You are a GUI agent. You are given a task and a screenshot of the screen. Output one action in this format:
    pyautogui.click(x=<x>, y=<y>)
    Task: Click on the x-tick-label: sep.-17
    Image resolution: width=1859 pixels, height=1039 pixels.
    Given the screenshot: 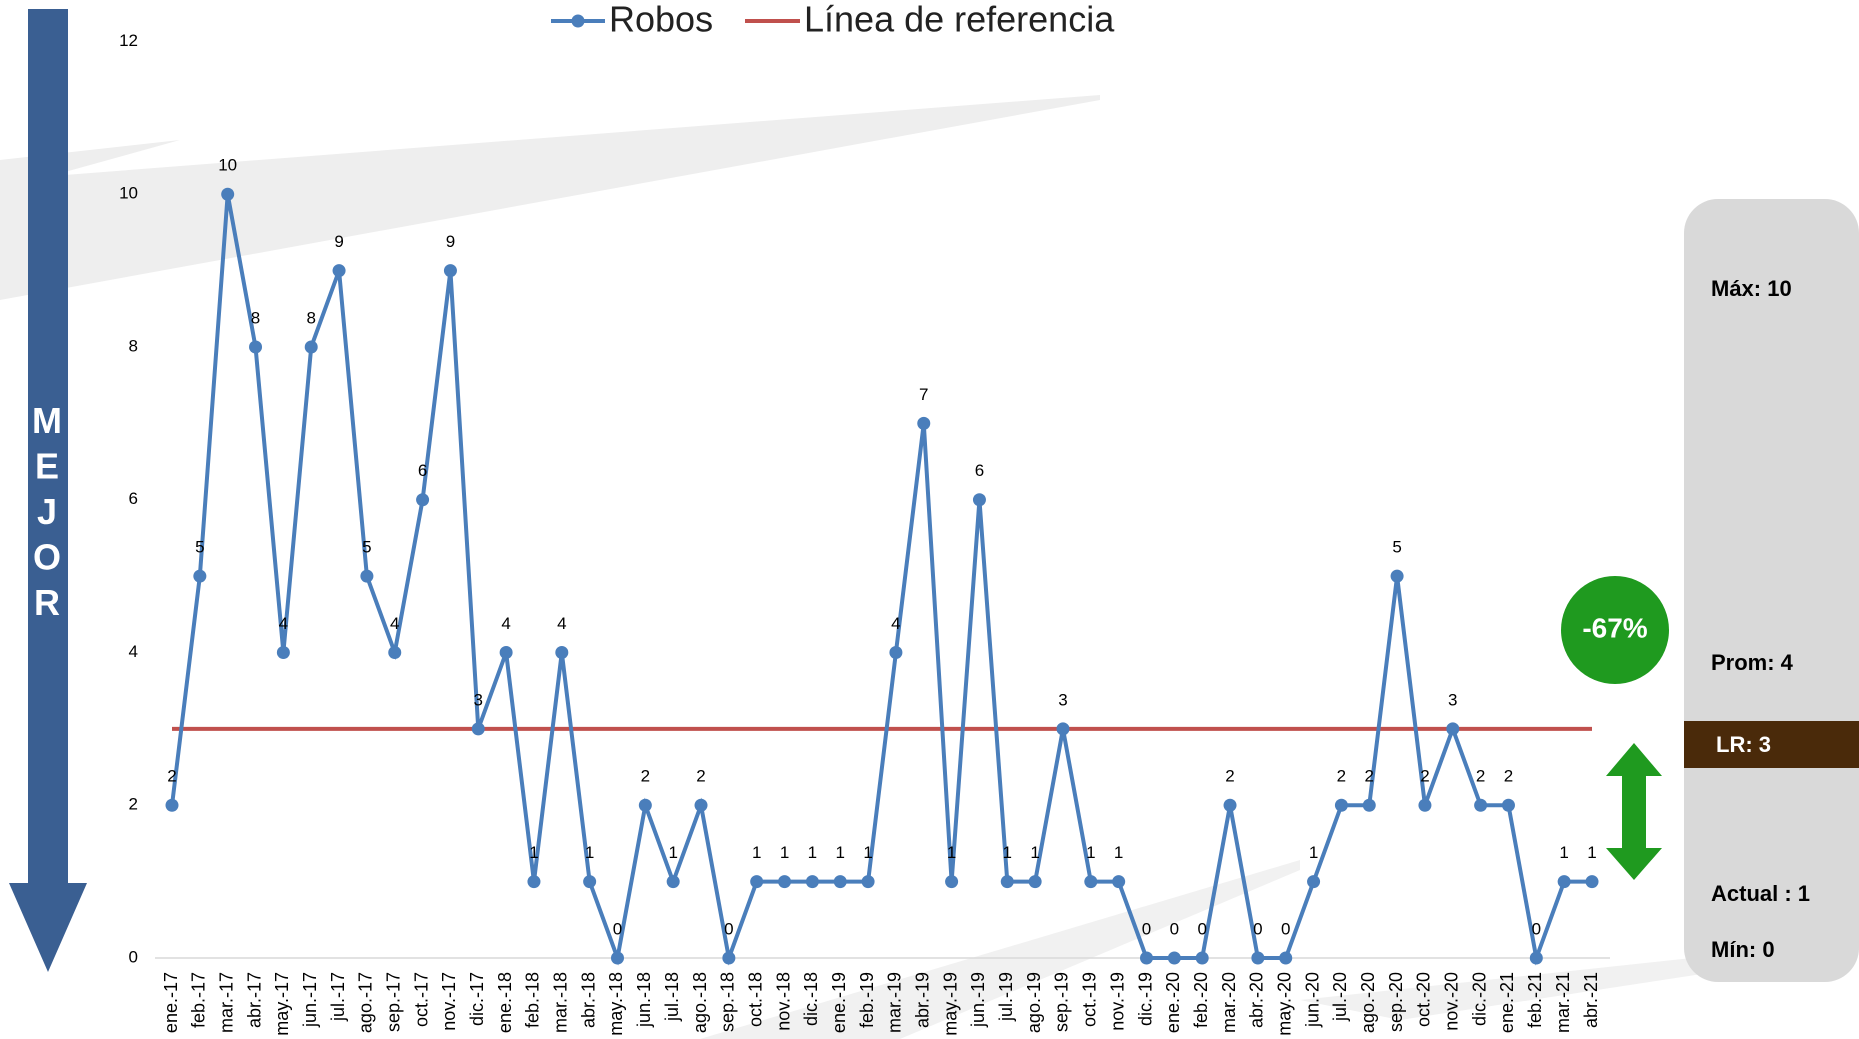 What is the action you would take?
    pyautogui.click(x=393, y=1002)
    